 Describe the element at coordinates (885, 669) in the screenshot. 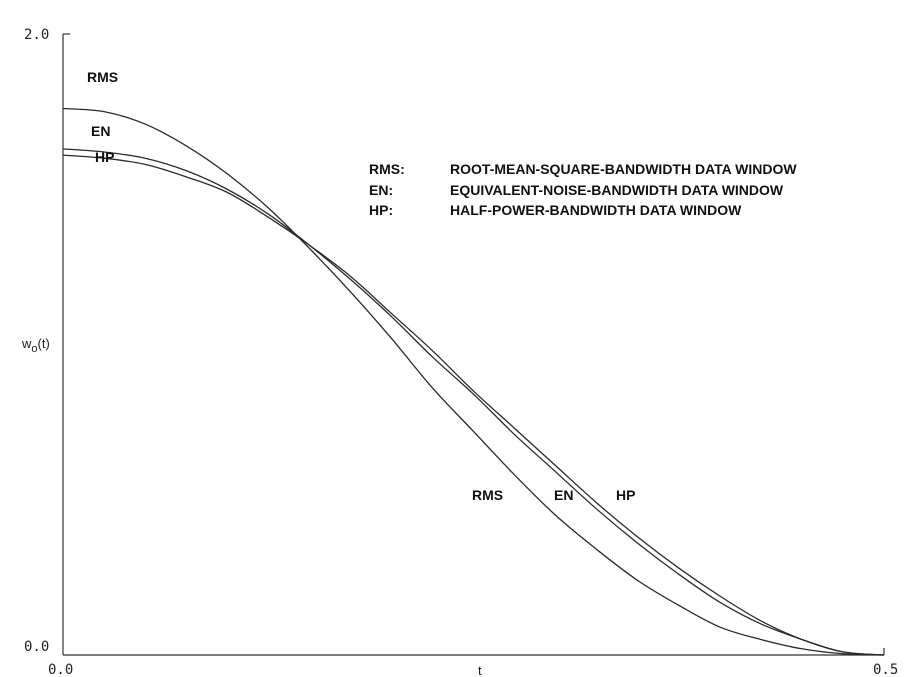

I see `x-tick-label-right: 0.5` at that location.